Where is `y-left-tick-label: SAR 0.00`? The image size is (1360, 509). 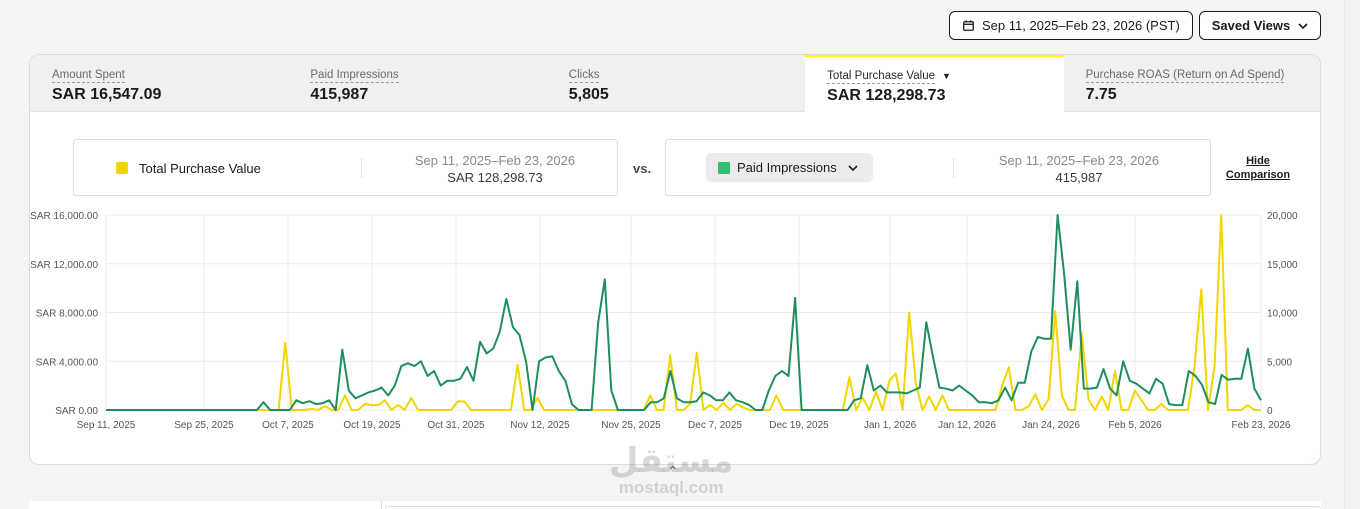
y-left-tick-label: SAR 0.00 is located at coordinates (76, 411).